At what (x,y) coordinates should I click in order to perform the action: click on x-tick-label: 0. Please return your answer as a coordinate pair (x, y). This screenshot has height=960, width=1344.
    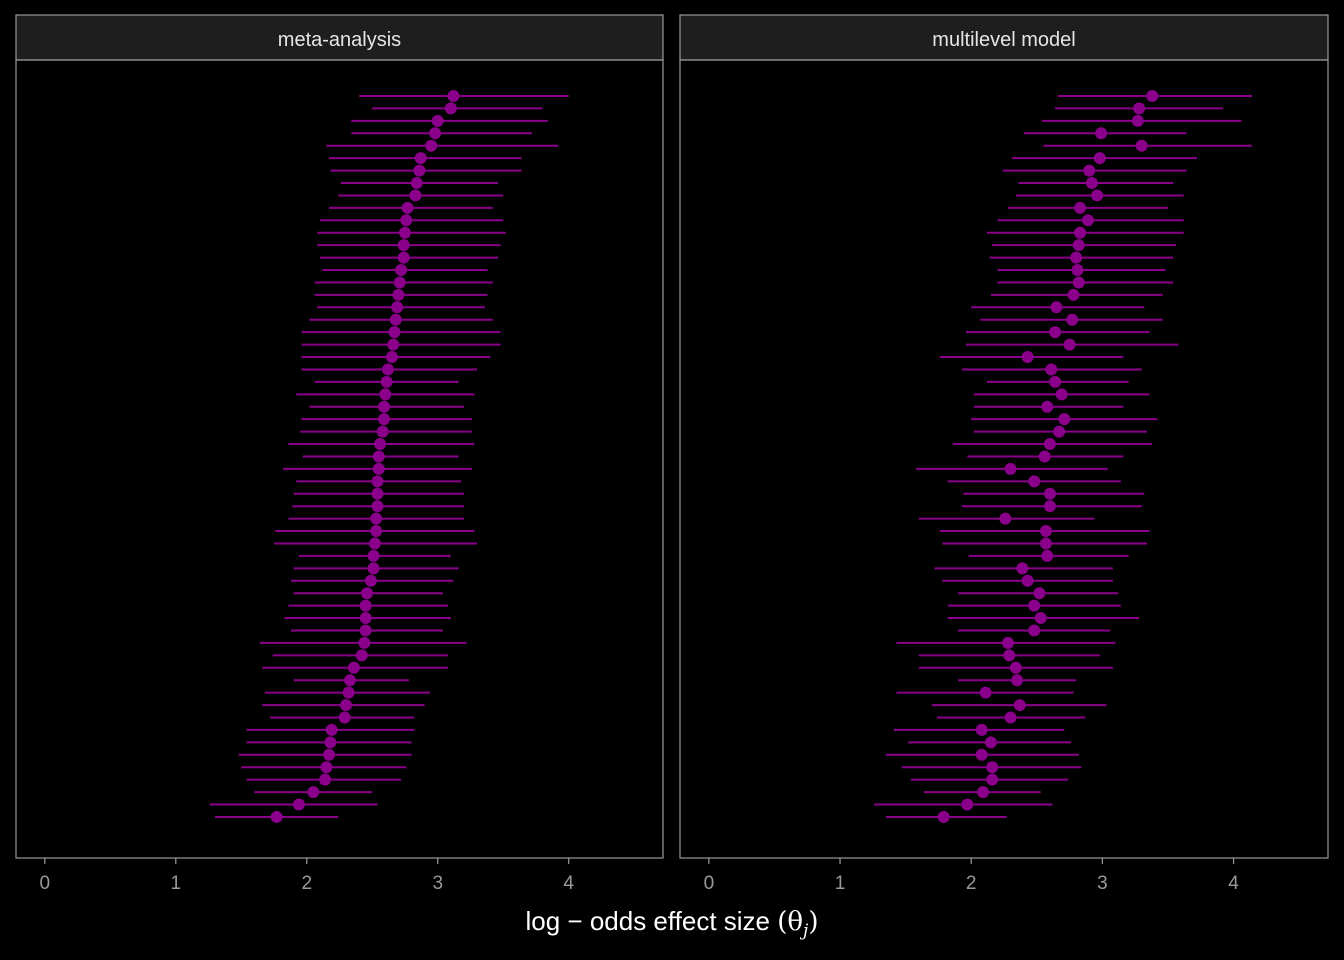
    Looking at the image, I should click on (45, 883).